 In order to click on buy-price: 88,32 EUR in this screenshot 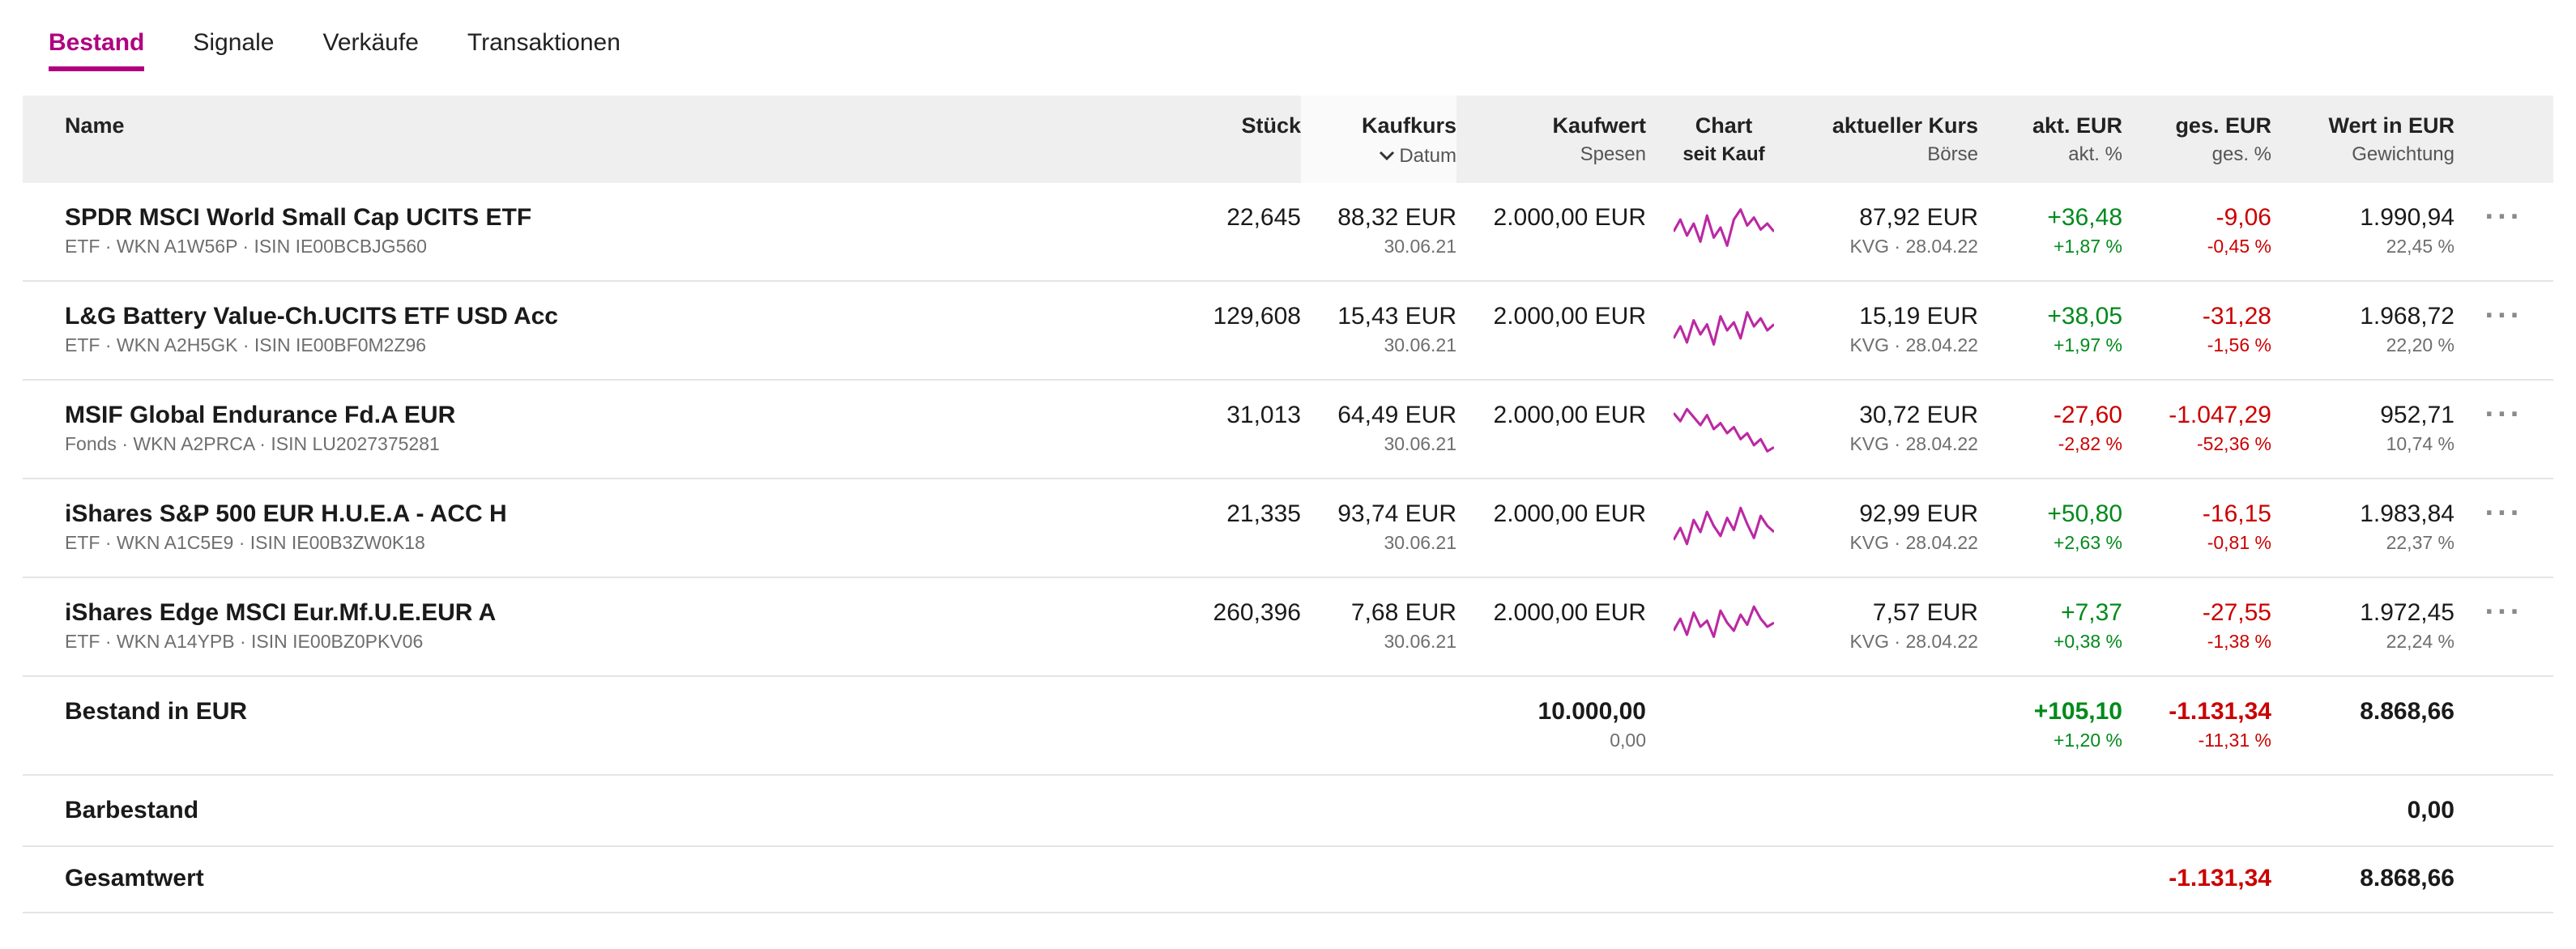, I will do `click(1397, 217)`.